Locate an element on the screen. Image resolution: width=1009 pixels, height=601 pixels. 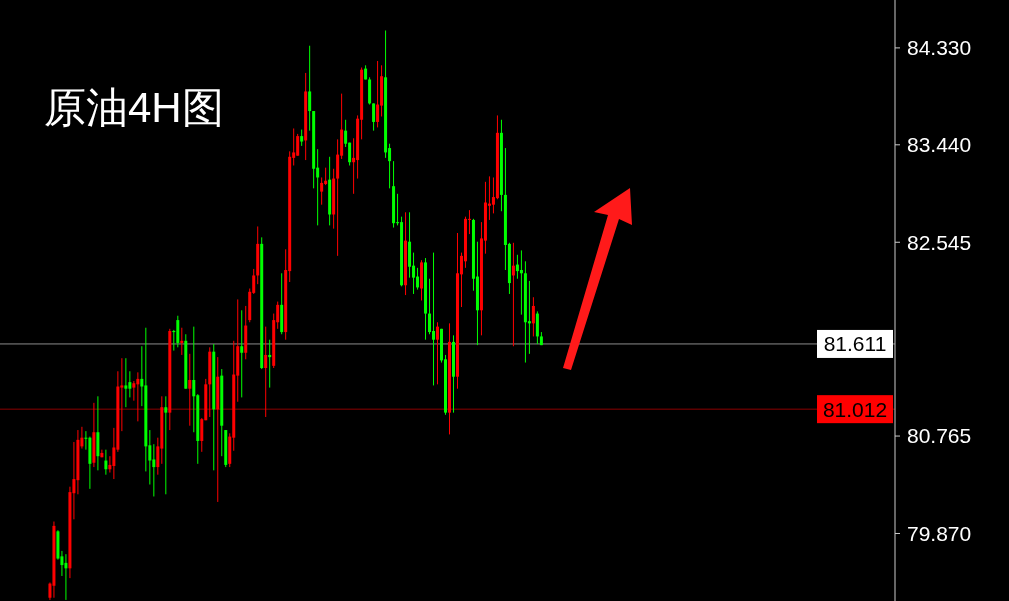
y-tick-label: 80.765 is located at coordinates (939, 436).